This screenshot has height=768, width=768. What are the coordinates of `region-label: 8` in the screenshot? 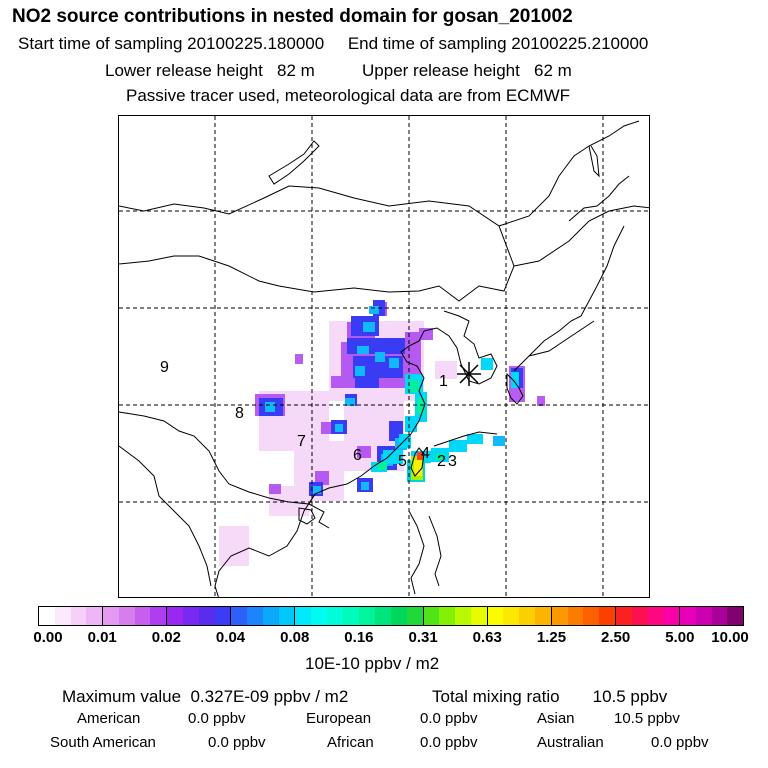 It's located at (239, 413).